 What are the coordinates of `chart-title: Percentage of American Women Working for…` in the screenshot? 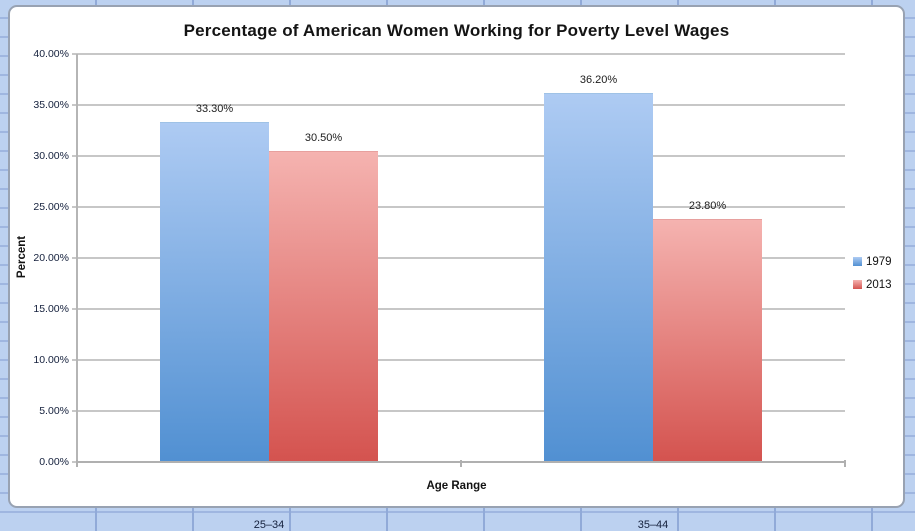 It's located at (456, 30).